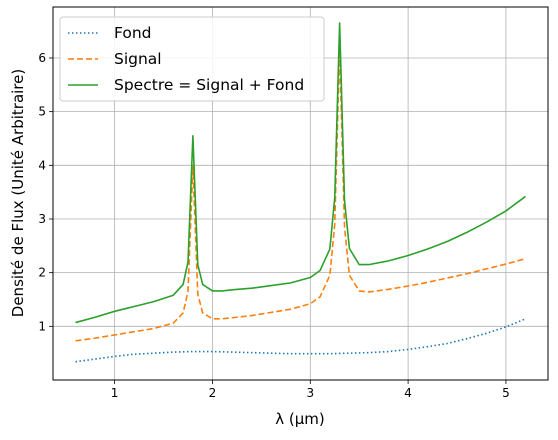 The width and height of the screenshot is (558, 440). What do you see at coordinates (115, 393) in the screenshot?
I see `x-tick-label: 1` at bounding box center [115, 393].